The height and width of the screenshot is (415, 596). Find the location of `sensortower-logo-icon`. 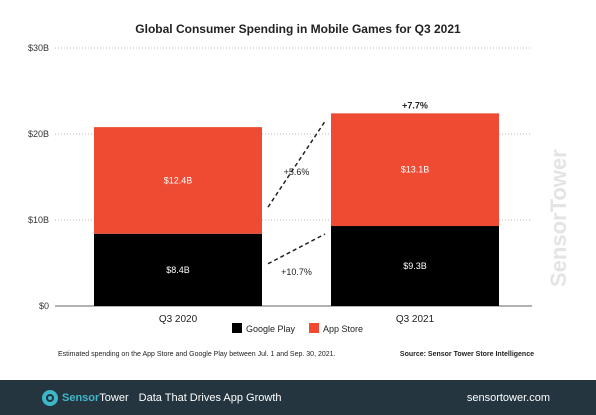

sensortower-logo-icon is located at coordinates (50, 397).